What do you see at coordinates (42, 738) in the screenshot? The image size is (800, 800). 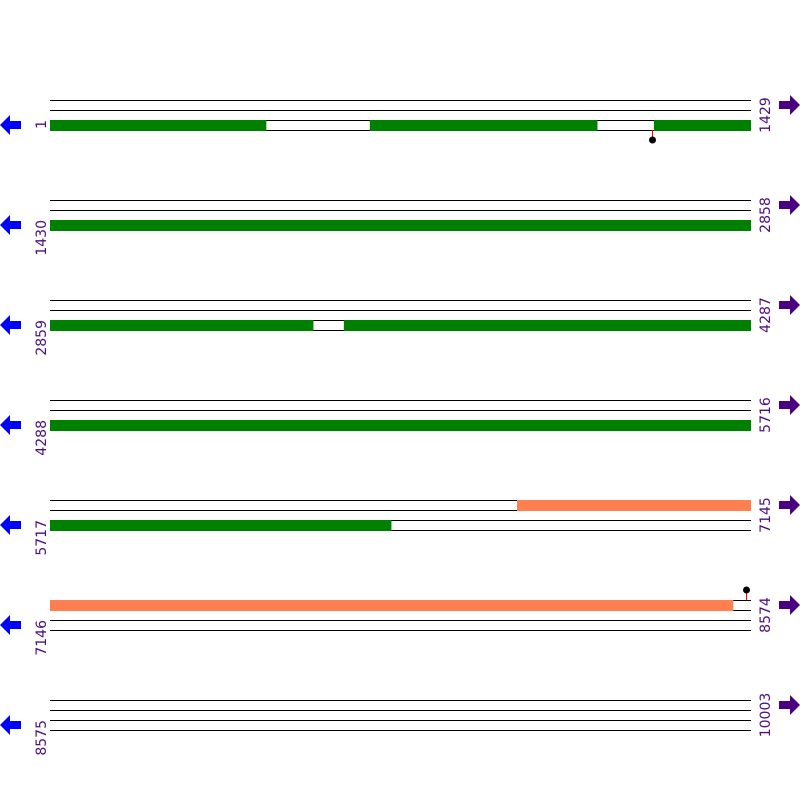 I see `row-start-label: 8575` at bounding box center [42, 738].